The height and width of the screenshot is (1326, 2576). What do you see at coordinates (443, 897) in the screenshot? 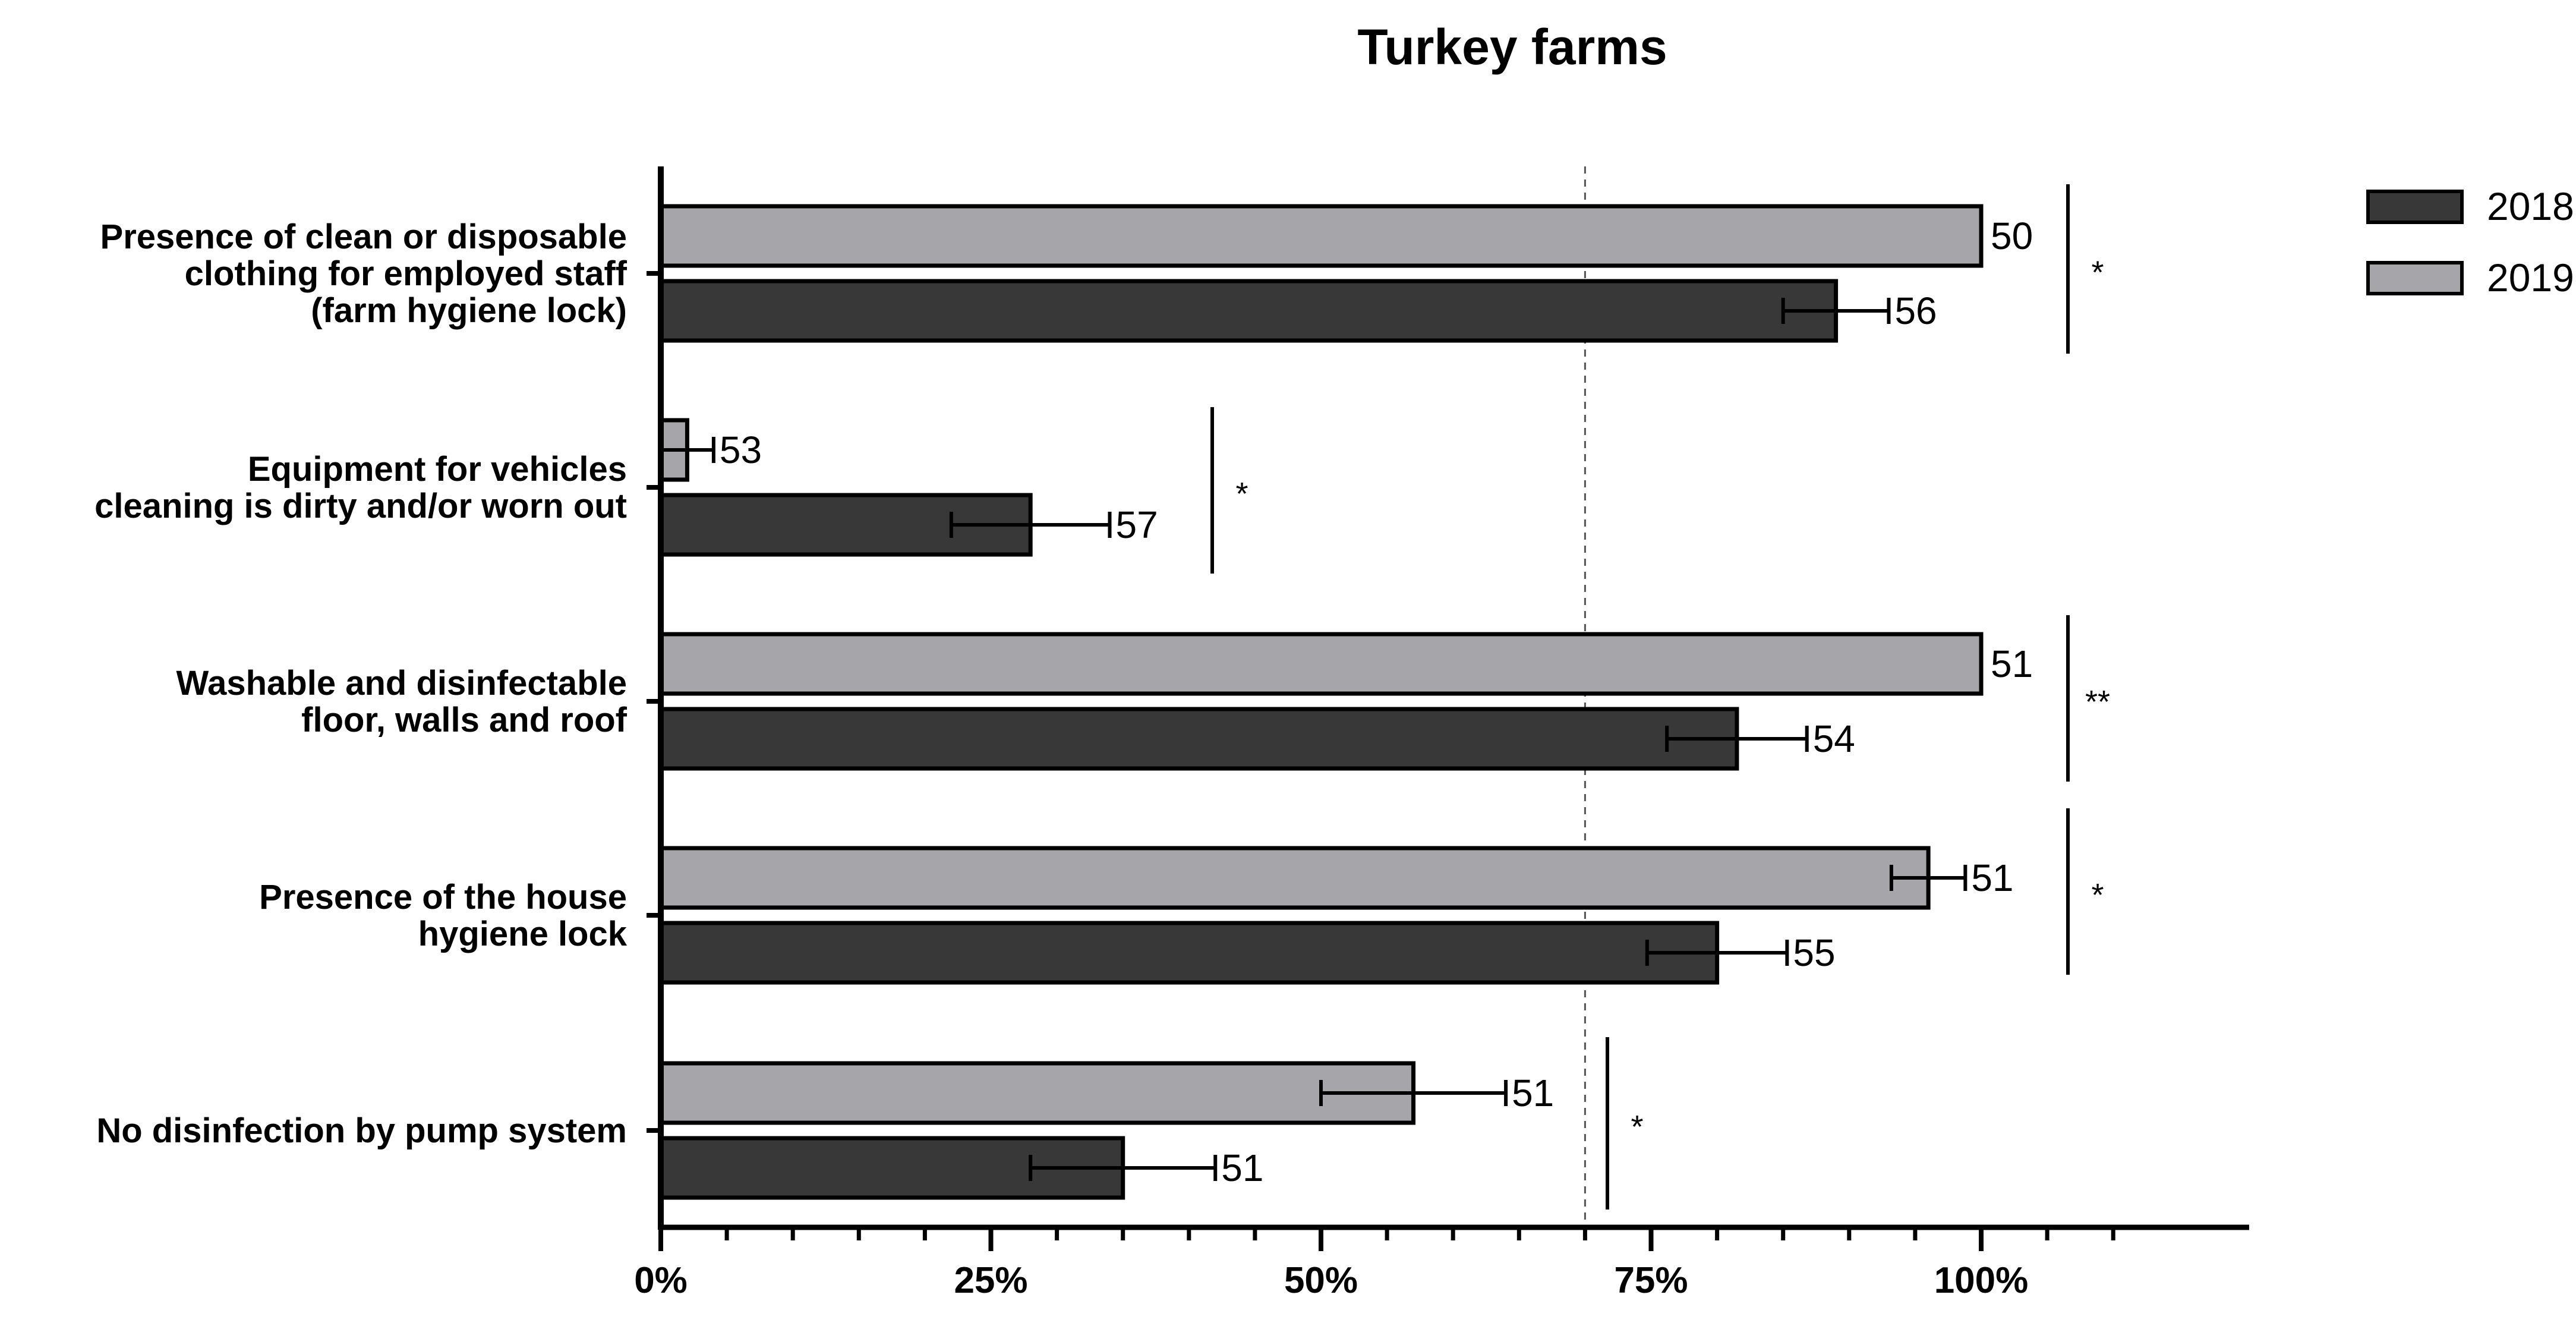
I see `category-label-4-line-1: Presence of the house` at bounding box center [443, 897].